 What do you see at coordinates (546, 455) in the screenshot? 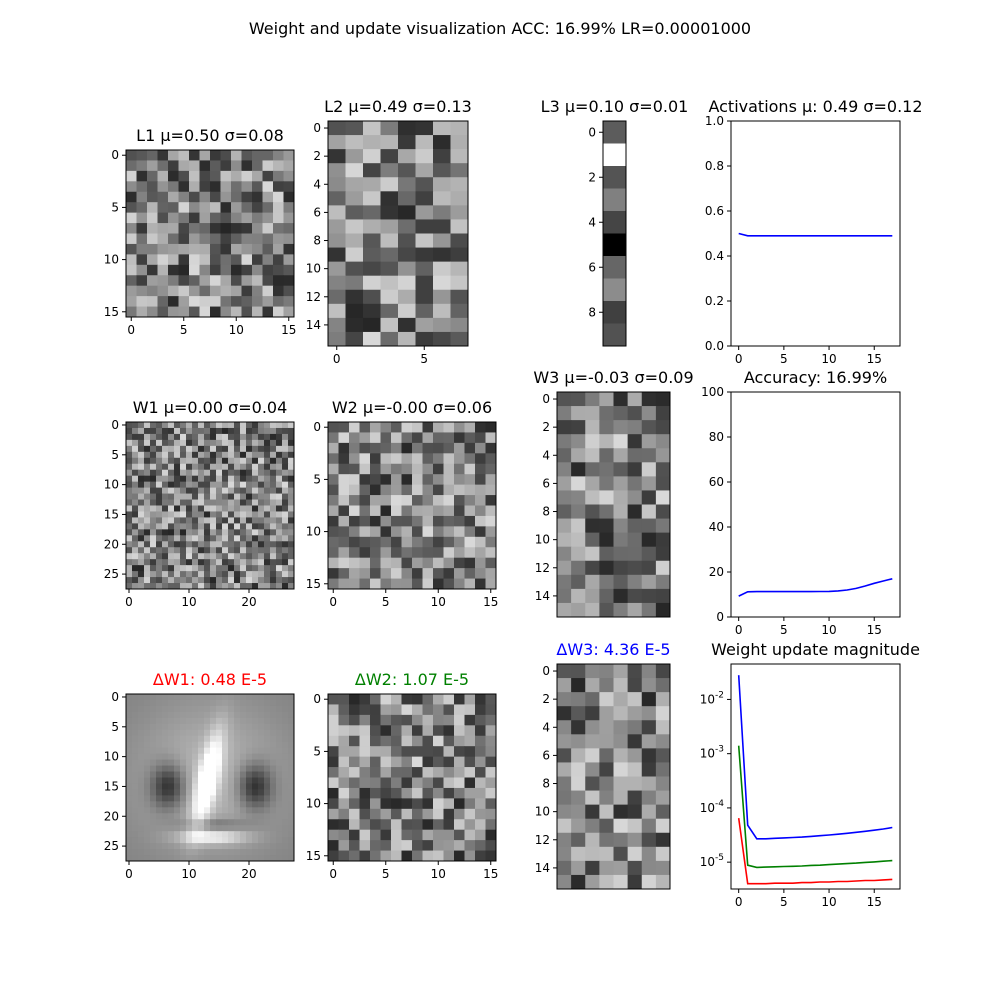
I see `tick-label: 4` at bounding box center [546, 455].